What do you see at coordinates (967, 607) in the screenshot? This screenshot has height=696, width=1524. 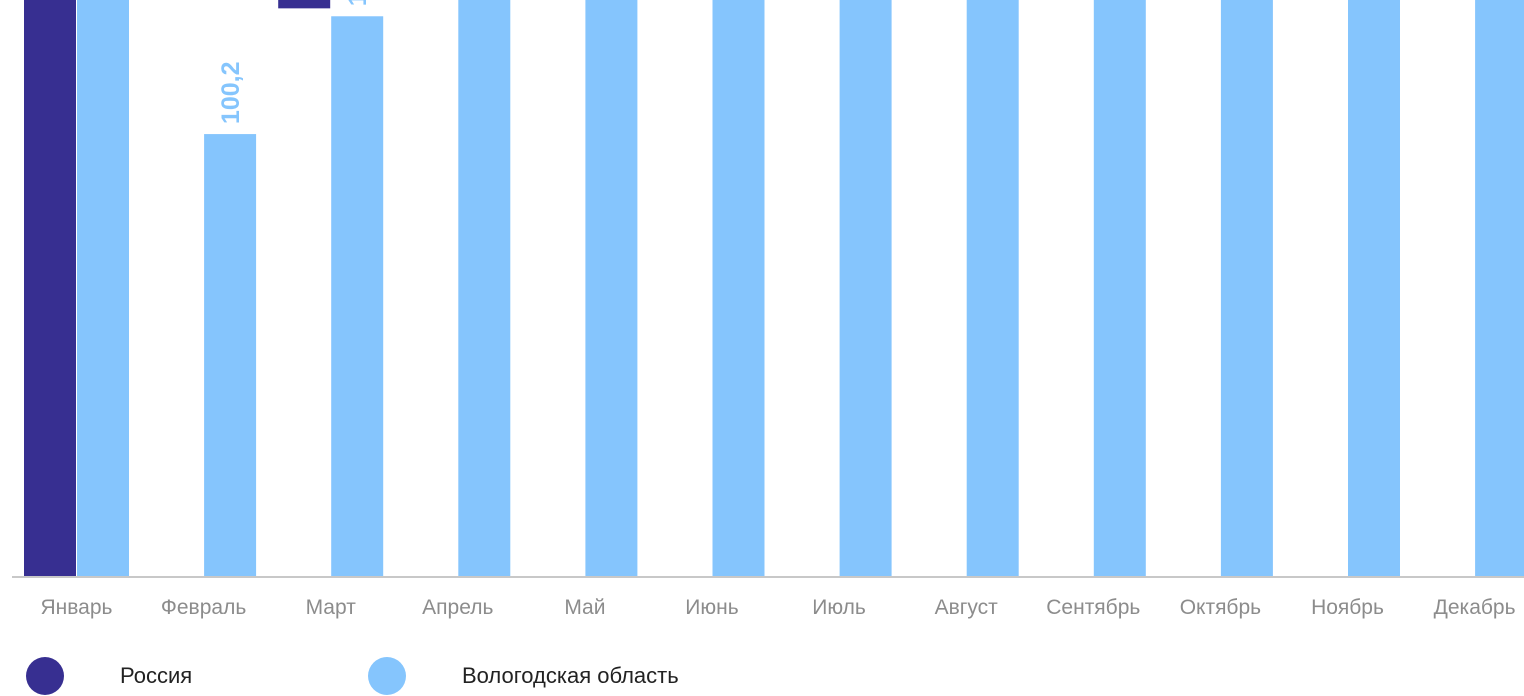 I see `x-tick-label-aug: Август` at bounding box center [967, 607].